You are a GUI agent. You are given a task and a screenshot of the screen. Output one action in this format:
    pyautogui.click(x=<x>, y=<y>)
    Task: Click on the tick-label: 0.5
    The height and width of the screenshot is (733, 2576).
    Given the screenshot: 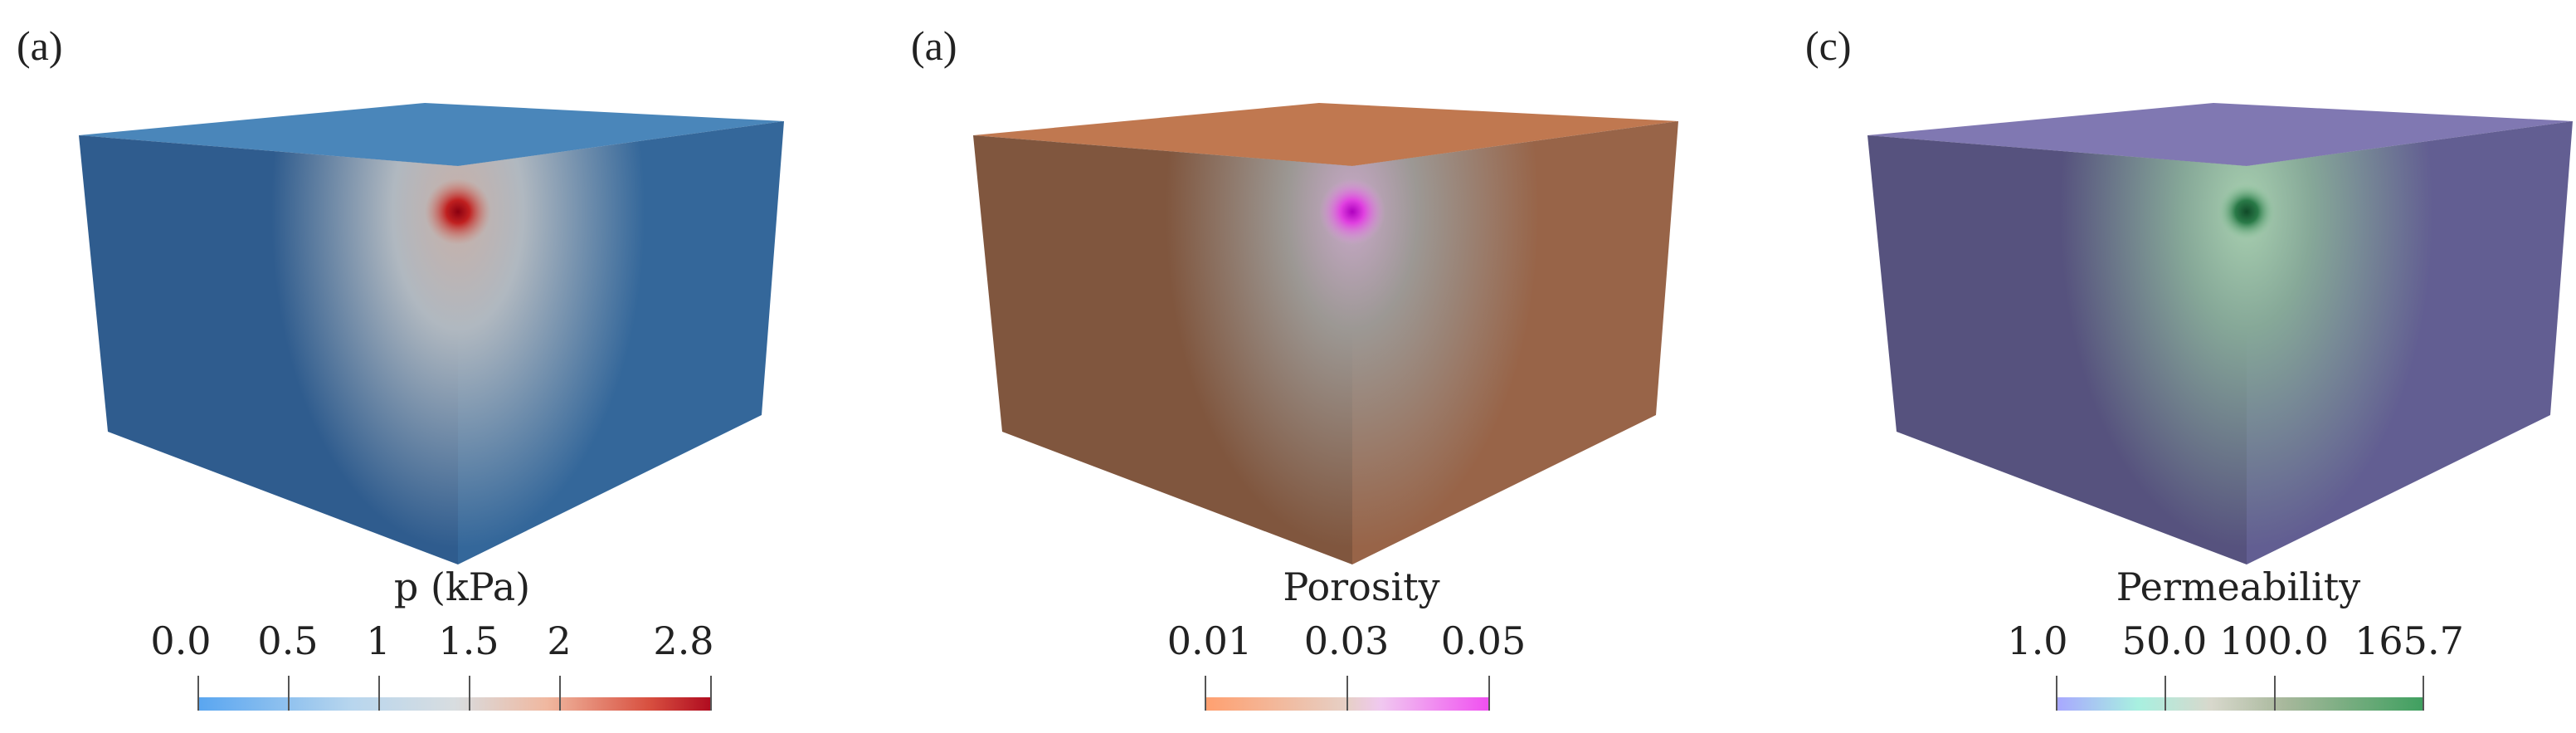 What is the action you would take?
    pyautogui.click(x=288, y=640)
    